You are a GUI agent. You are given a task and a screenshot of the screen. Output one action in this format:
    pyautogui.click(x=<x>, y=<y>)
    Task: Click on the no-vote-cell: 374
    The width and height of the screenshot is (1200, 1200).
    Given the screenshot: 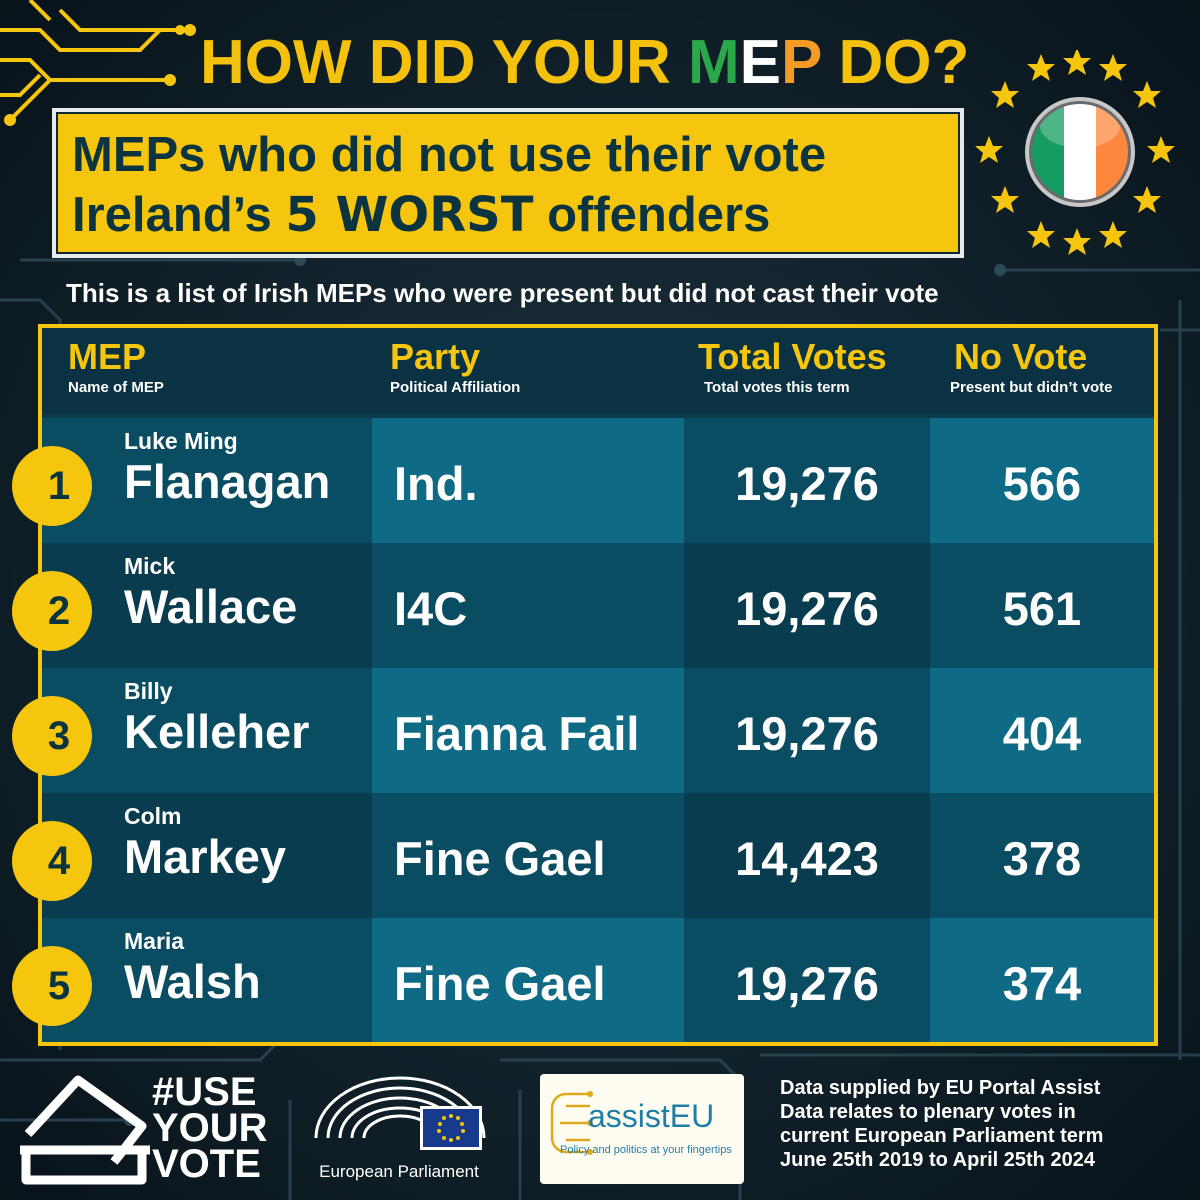 What is the action you would take?
    pyautogui.click(x=1042, y=980)
    